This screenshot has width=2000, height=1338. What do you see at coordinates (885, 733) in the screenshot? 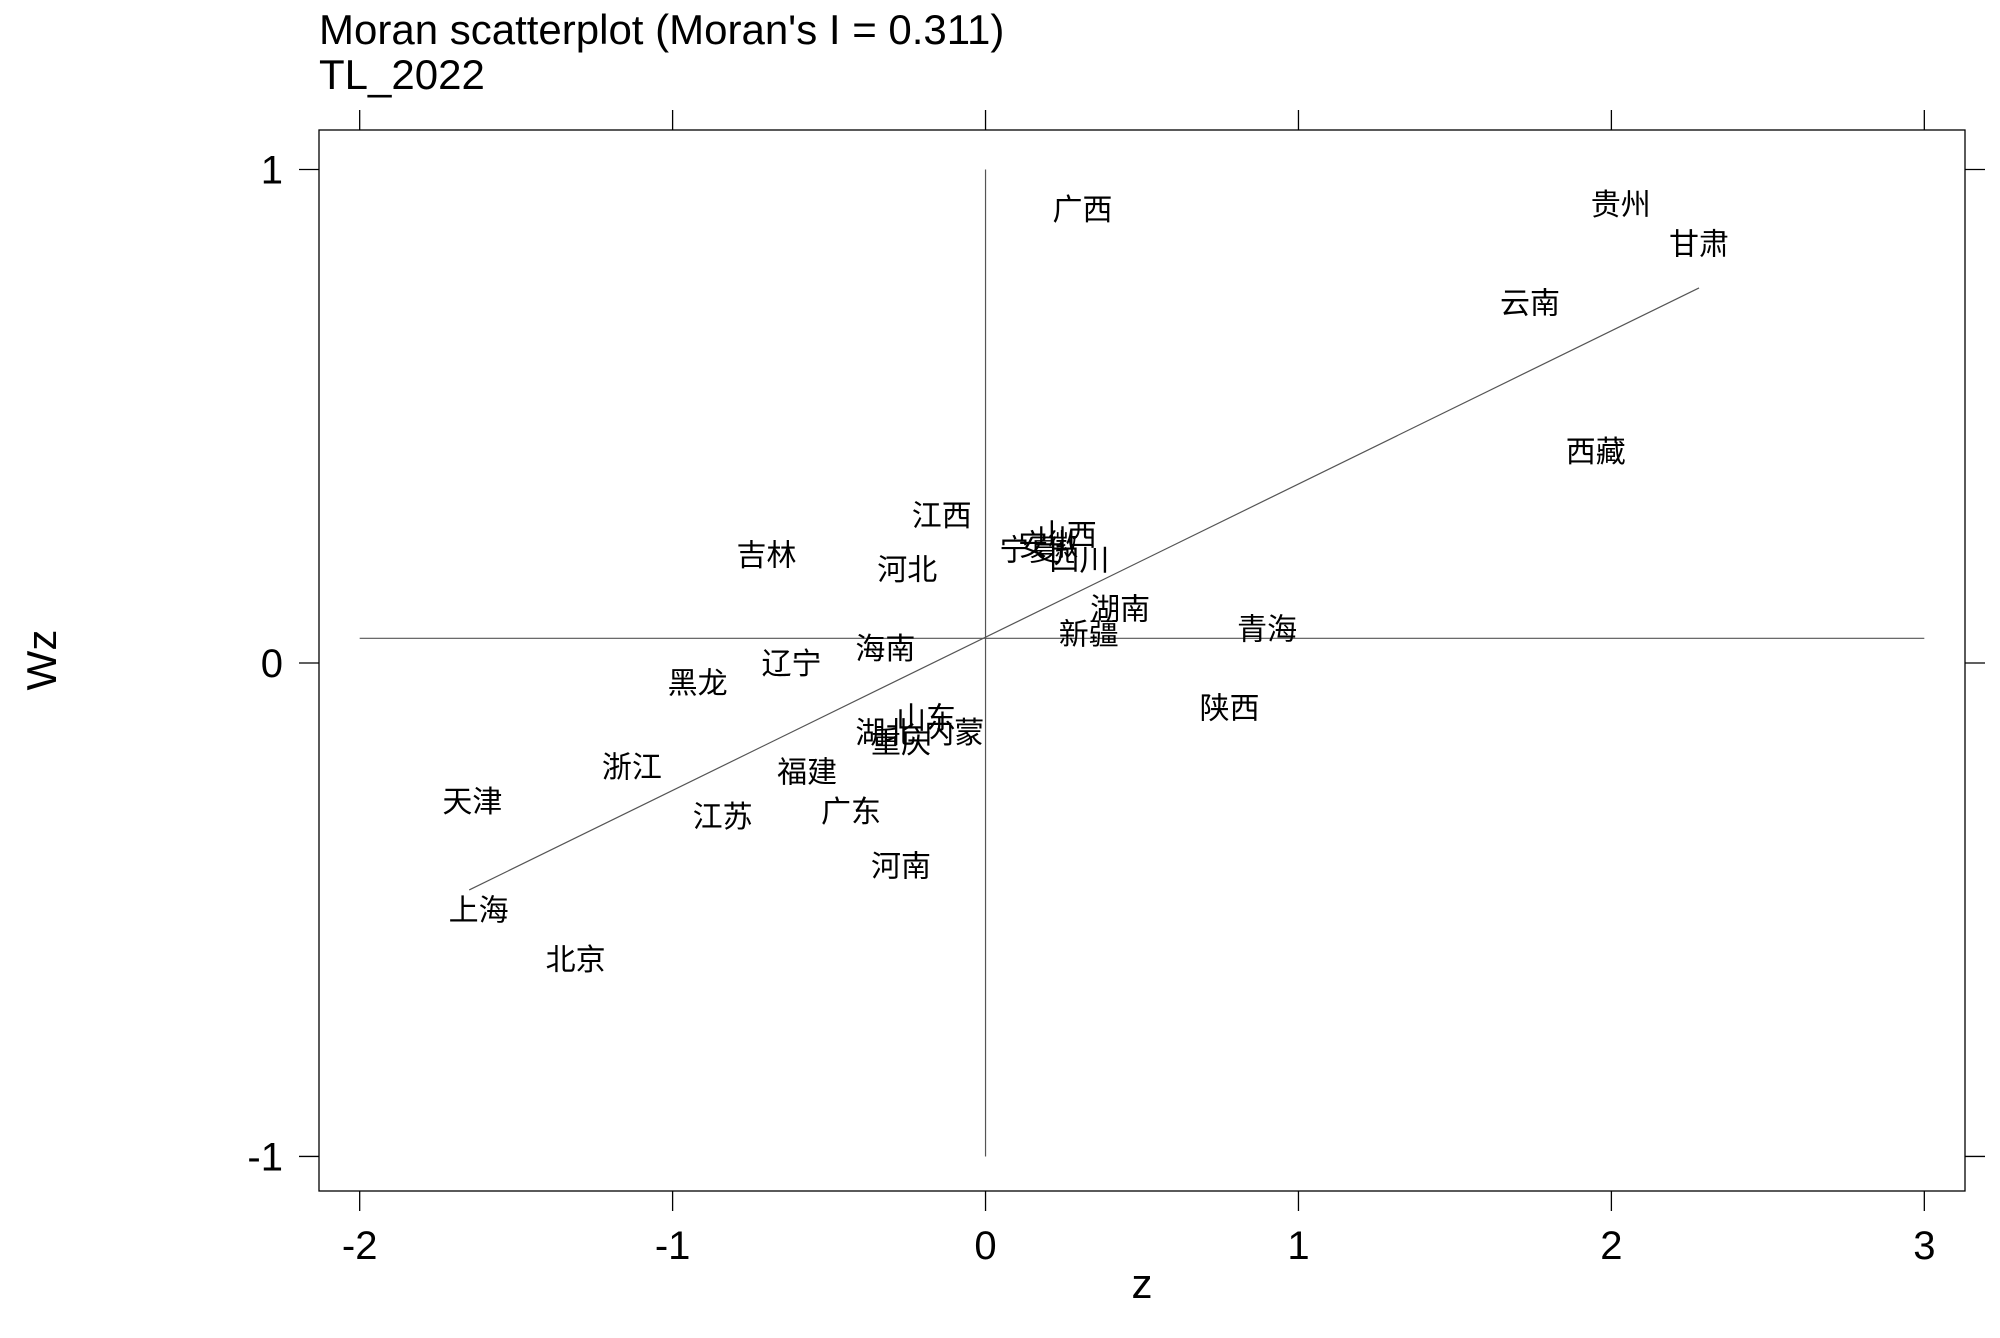
I see `data-point-label: 湖北` at bounding box center [885, 733].